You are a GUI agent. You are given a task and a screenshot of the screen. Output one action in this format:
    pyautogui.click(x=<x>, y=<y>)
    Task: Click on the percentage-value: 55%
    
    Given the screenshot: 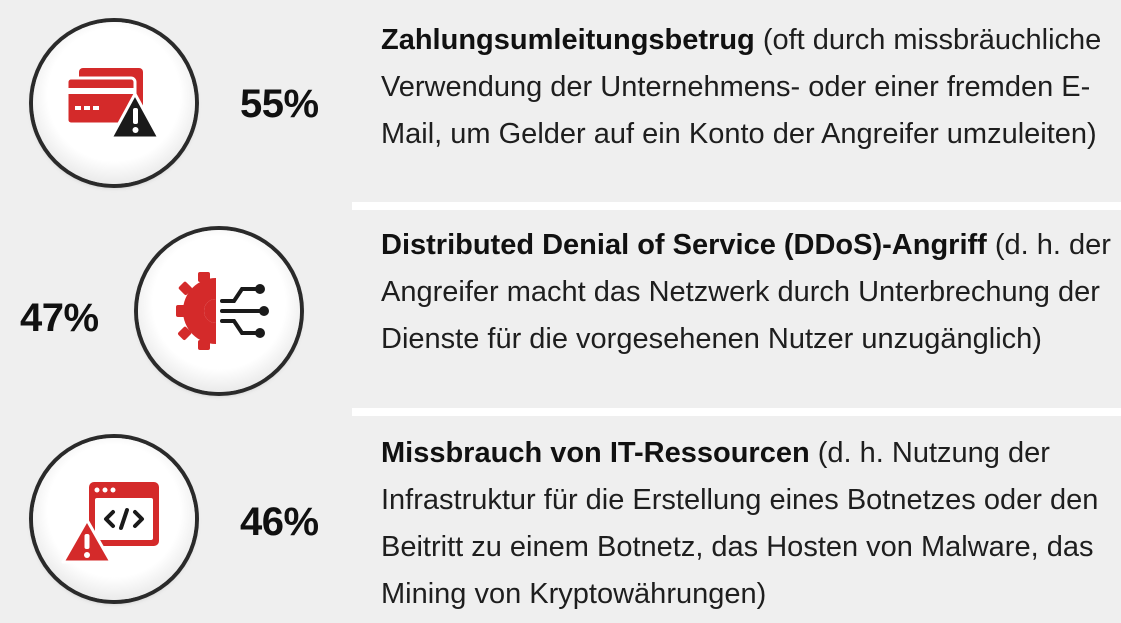 What is the action you would take?
    pyautogui.click(x=279, y=104)
    